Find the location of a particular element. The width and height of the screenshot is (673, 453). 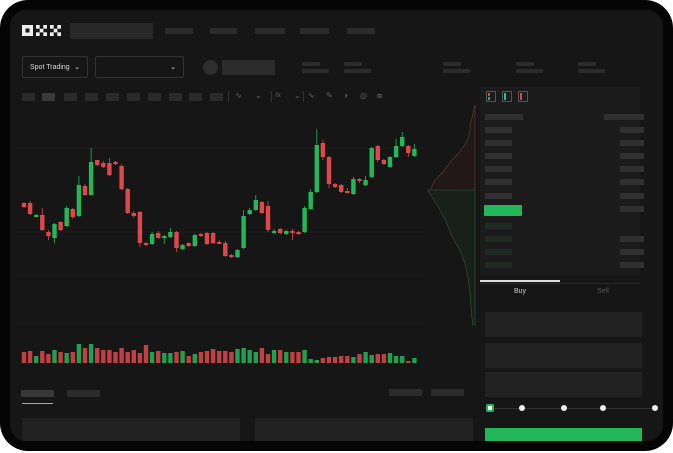

price-input is located at coordinates (563, 324).